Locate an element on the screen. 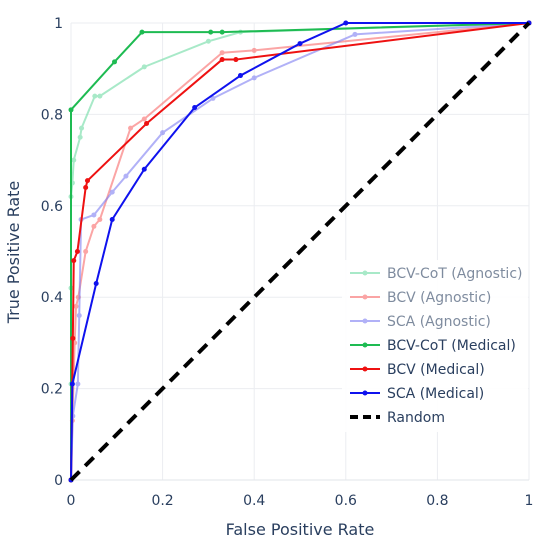  legend-item: SCA (Agnostic) is located at coordinates (420, 322).